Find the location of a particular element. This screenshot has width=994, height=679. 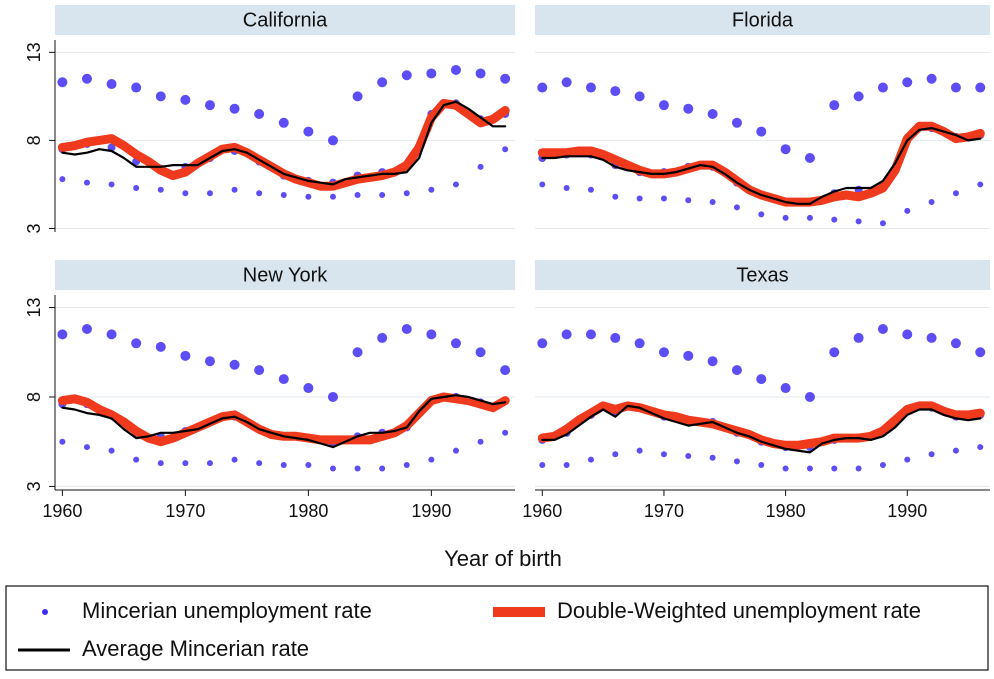

panel-title: Florida is located at coordinates (763, 20).